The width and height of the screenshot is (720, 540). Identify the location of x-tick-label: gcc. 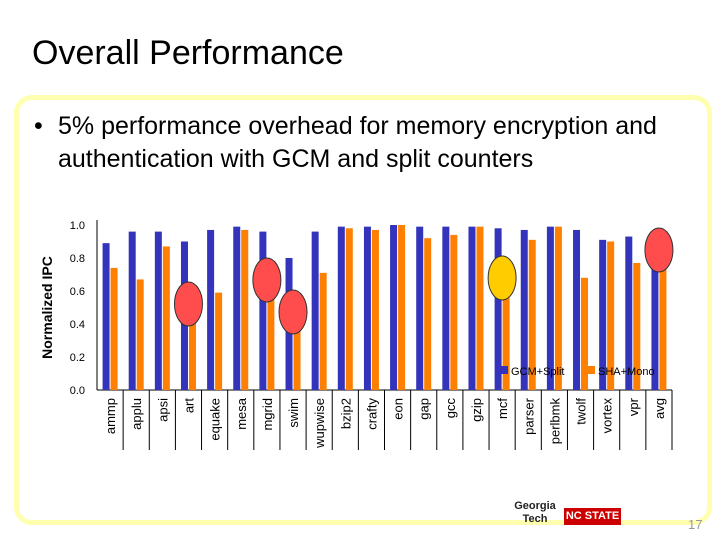
(450, 408).